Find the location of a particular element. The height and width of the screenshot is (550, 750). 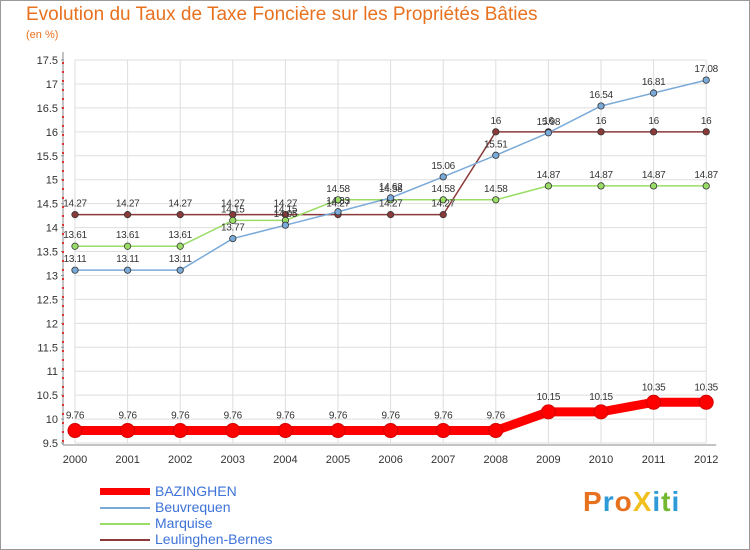

data-label: 14.05 is located at coordinates (286, 214).